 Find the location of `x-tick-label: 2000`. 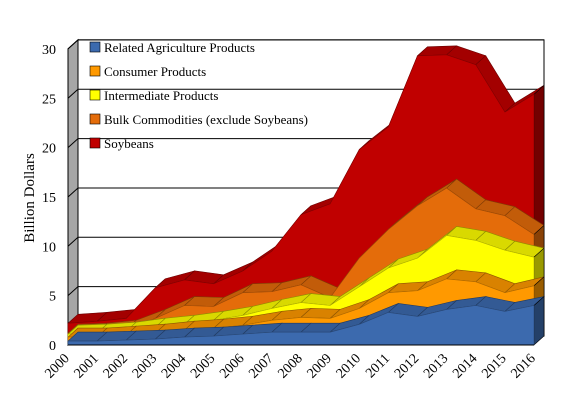

x-tick-label: 2000 is located at coordinates (57, 366).